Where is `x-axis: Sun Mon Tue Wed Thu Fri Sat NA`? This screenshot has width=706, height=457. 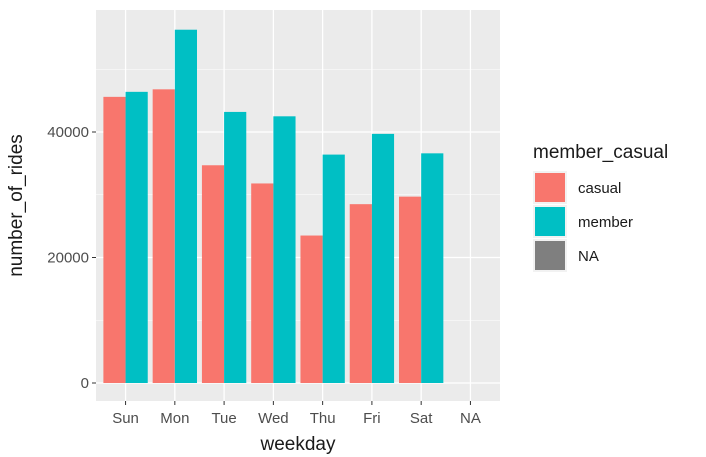 x-axis: Sun Mon Tue Wed Thu Fri Sat NA is located at coordinates (296, 414).